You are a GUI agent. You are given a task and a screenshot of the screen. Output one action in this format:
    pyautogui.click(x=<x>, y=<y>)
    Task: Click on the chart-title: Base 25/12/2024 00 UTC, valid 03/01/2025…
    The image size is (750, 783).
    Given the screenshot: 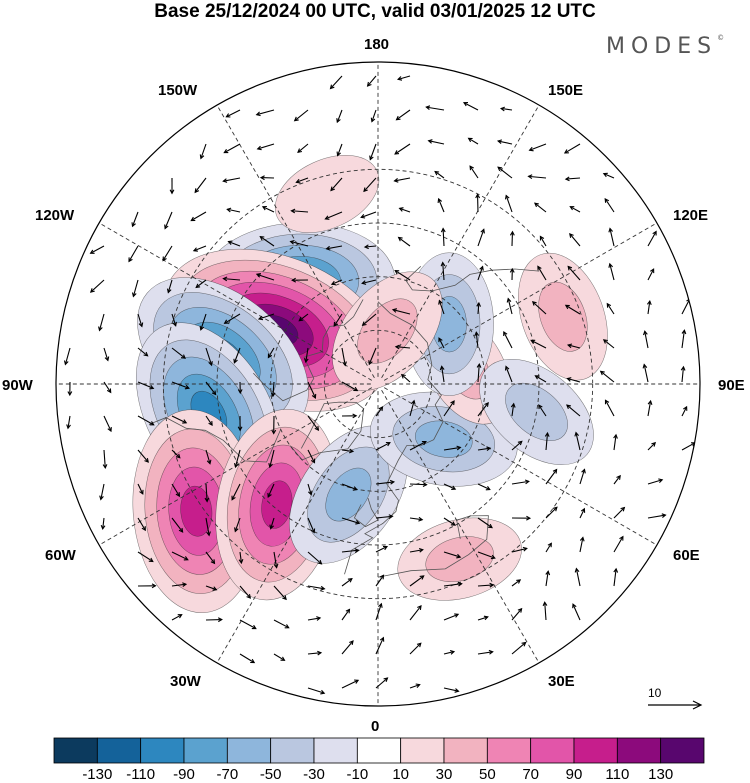 What is the action you would take?
    pyautogui.click(x=375, y=11)
    